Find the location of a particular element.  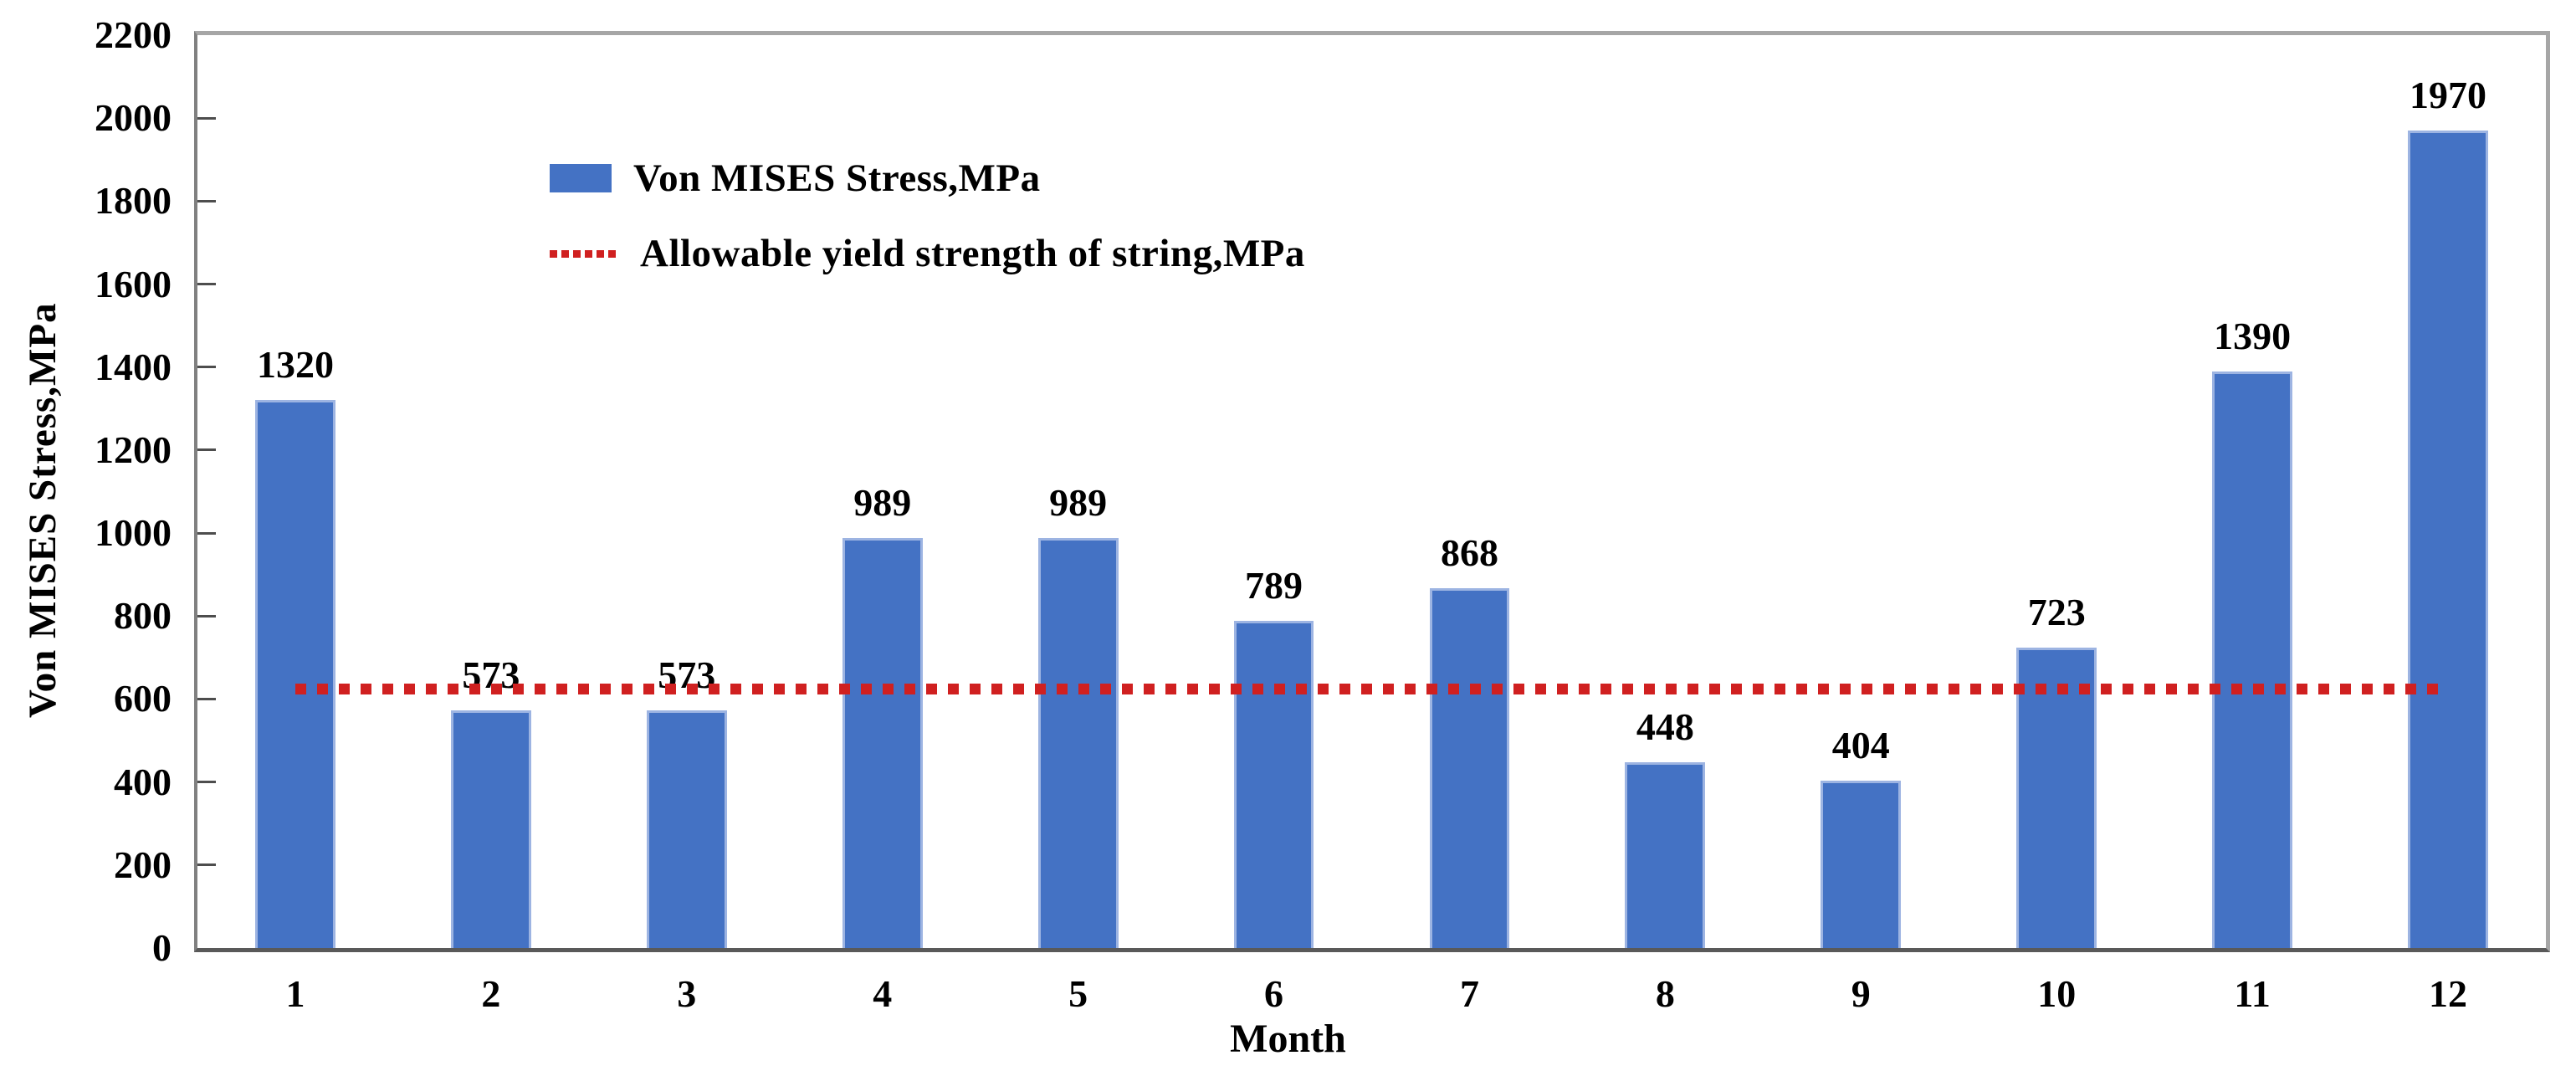

x-tick-label: 11 is located at coordinates (2253, 993).